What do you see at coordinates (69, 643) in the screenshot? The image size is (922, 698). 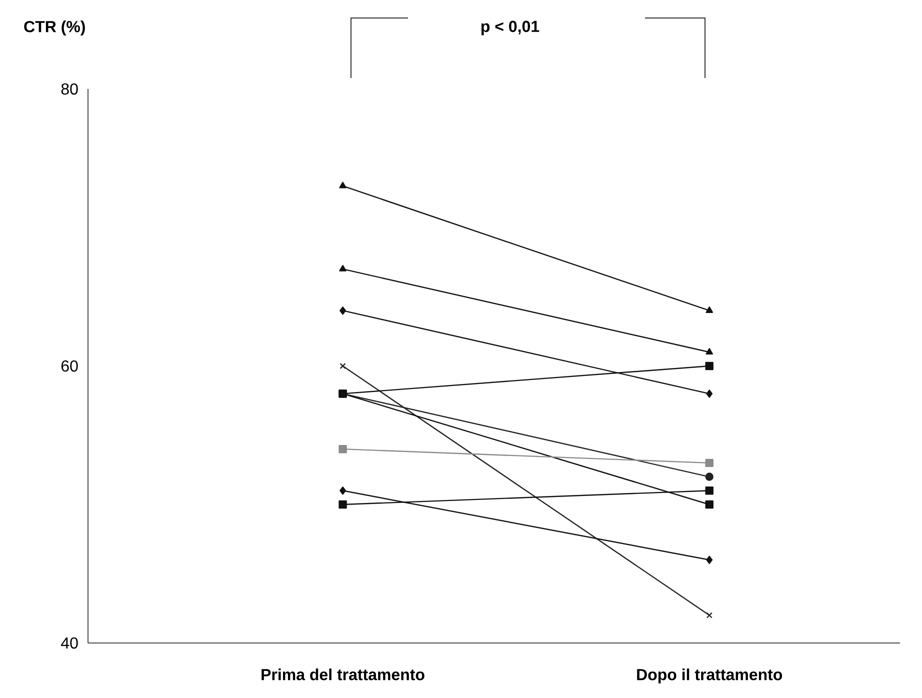 I see `y-tick-label: 40` at bounding box center [69, 643].